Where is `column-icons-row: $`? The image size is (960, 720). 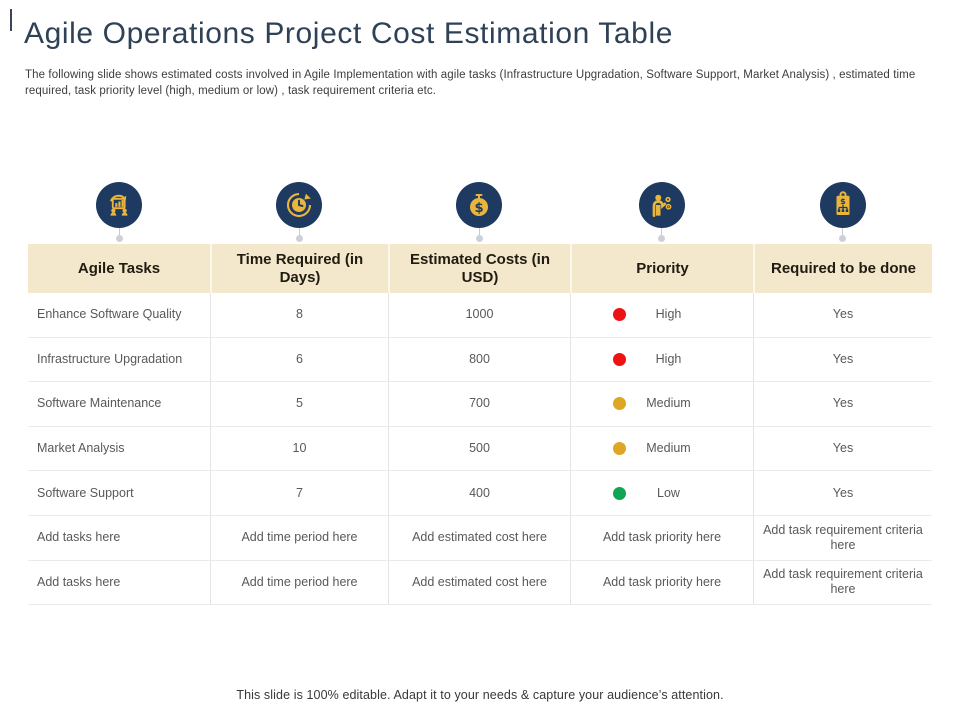
column-icons-row: $ is located at coordinates (480, 213).